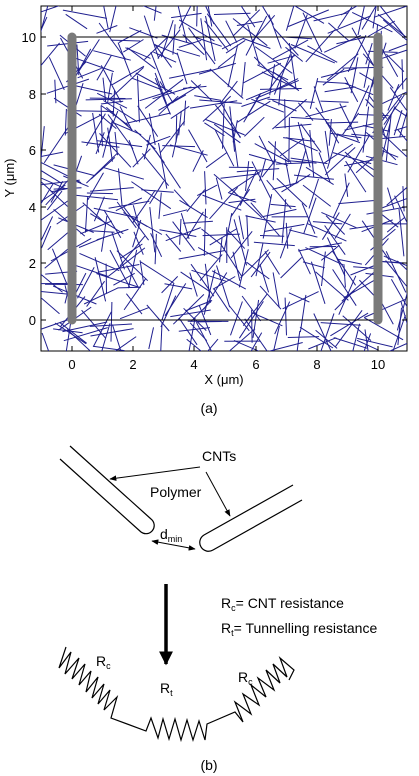 Image resolution: width=419 pixels, height=776 pixels. What do you see at coordinates (132, 364) in the screenshot?
I see `x-tick-label: 2` at bounding box center [132, 364].